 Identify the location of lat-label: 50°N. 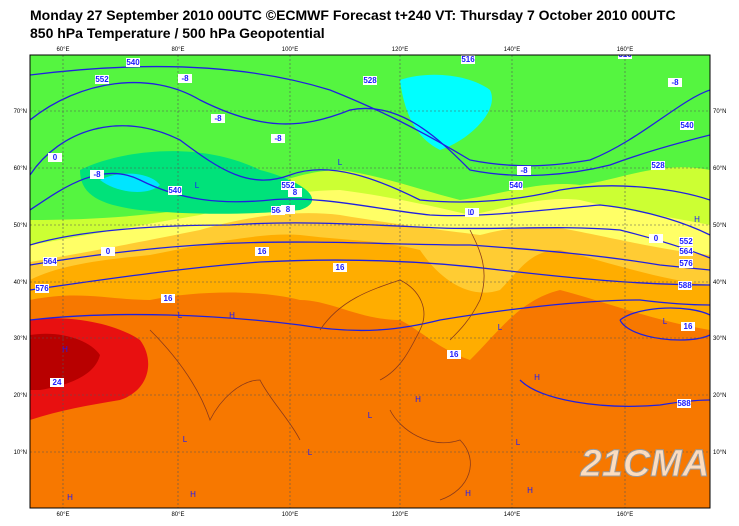
(719, 226).